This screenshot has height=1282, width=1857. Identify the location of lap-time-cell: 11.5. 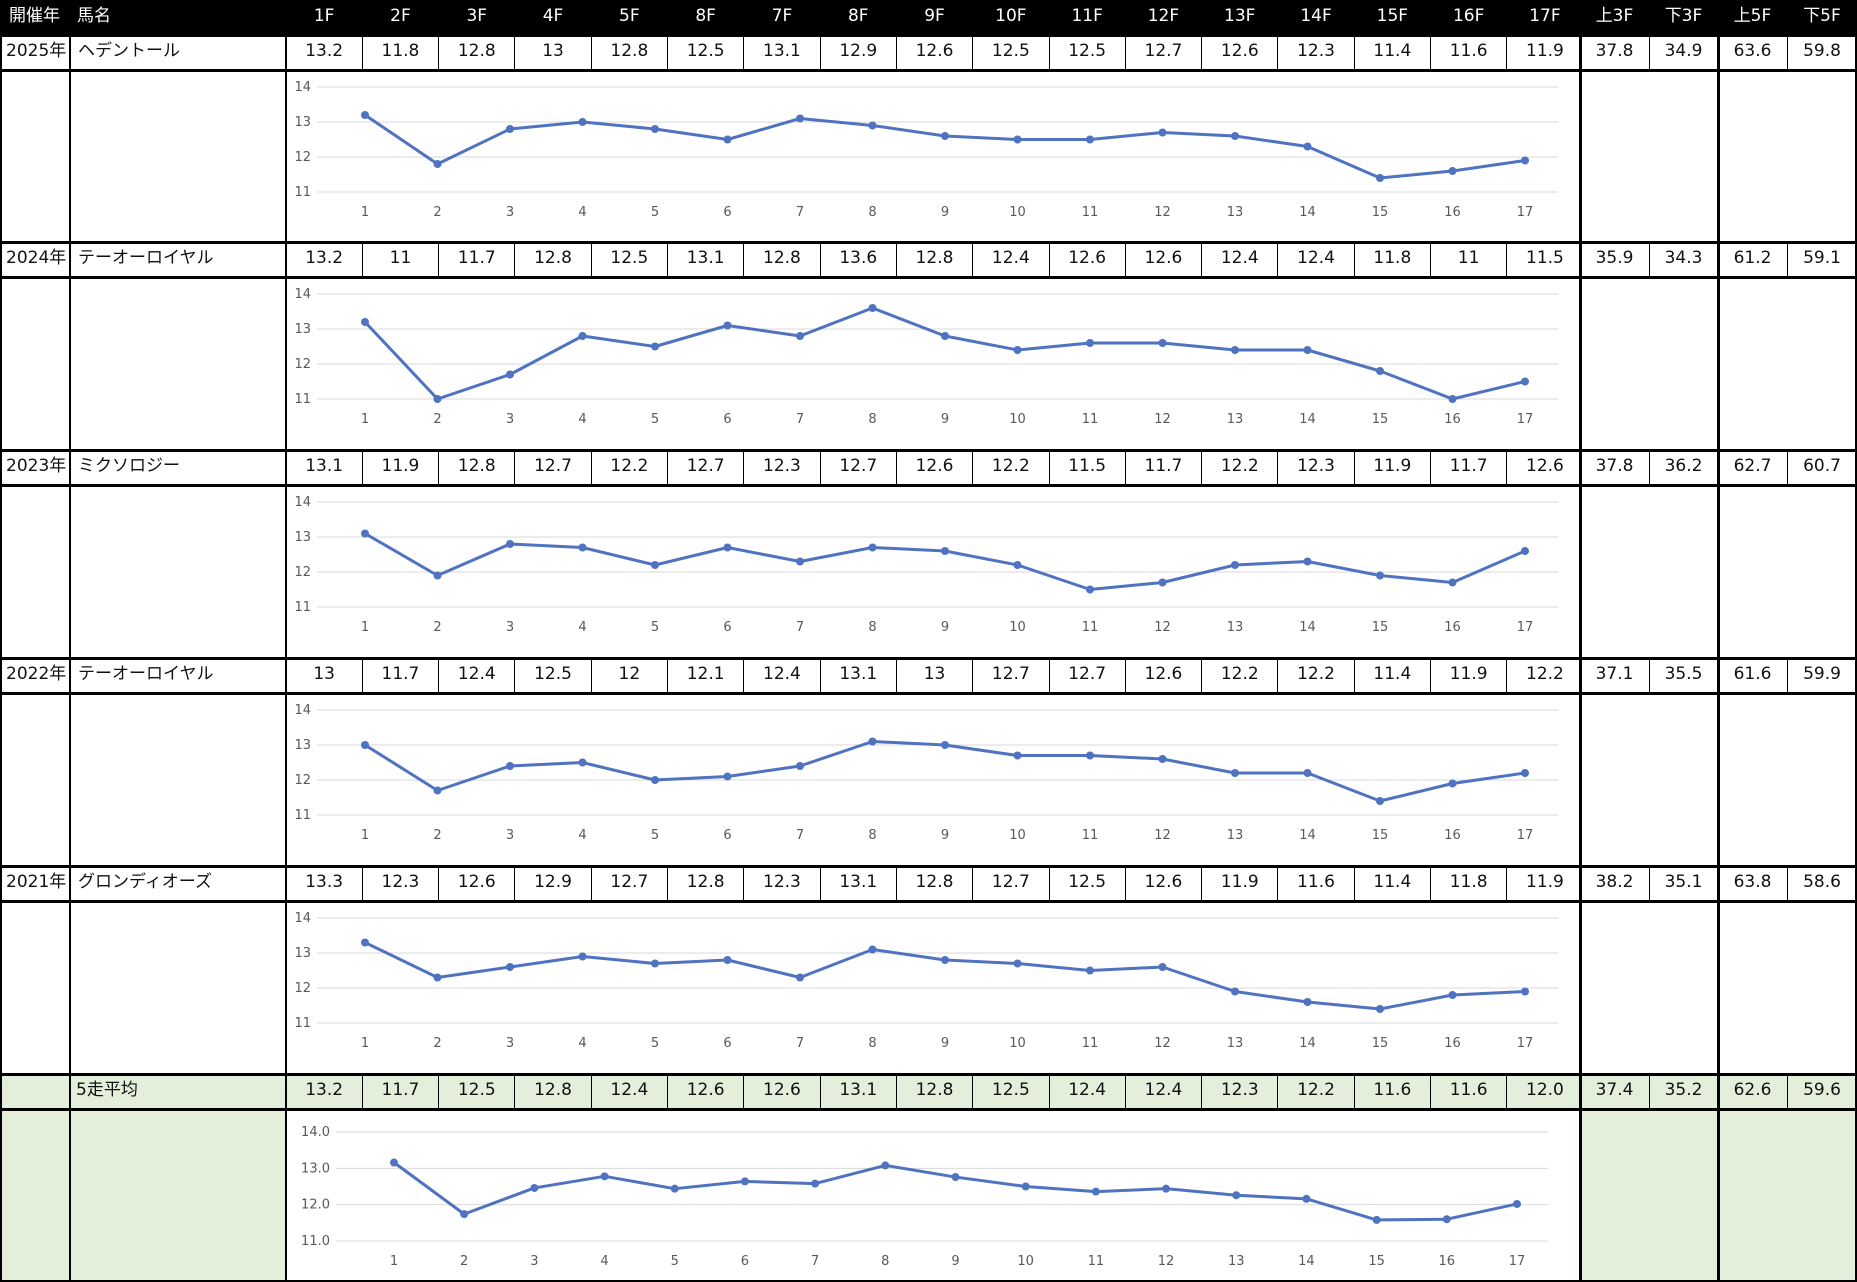
(1545, 258).